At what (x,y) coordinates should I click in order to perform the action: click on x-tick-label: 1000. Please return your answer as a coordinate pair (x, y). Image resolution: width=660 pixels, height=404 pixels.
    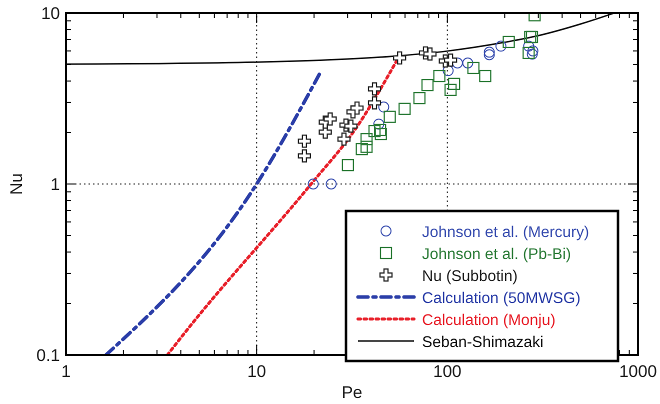
    Looking at the image, I should click on (638, 371).